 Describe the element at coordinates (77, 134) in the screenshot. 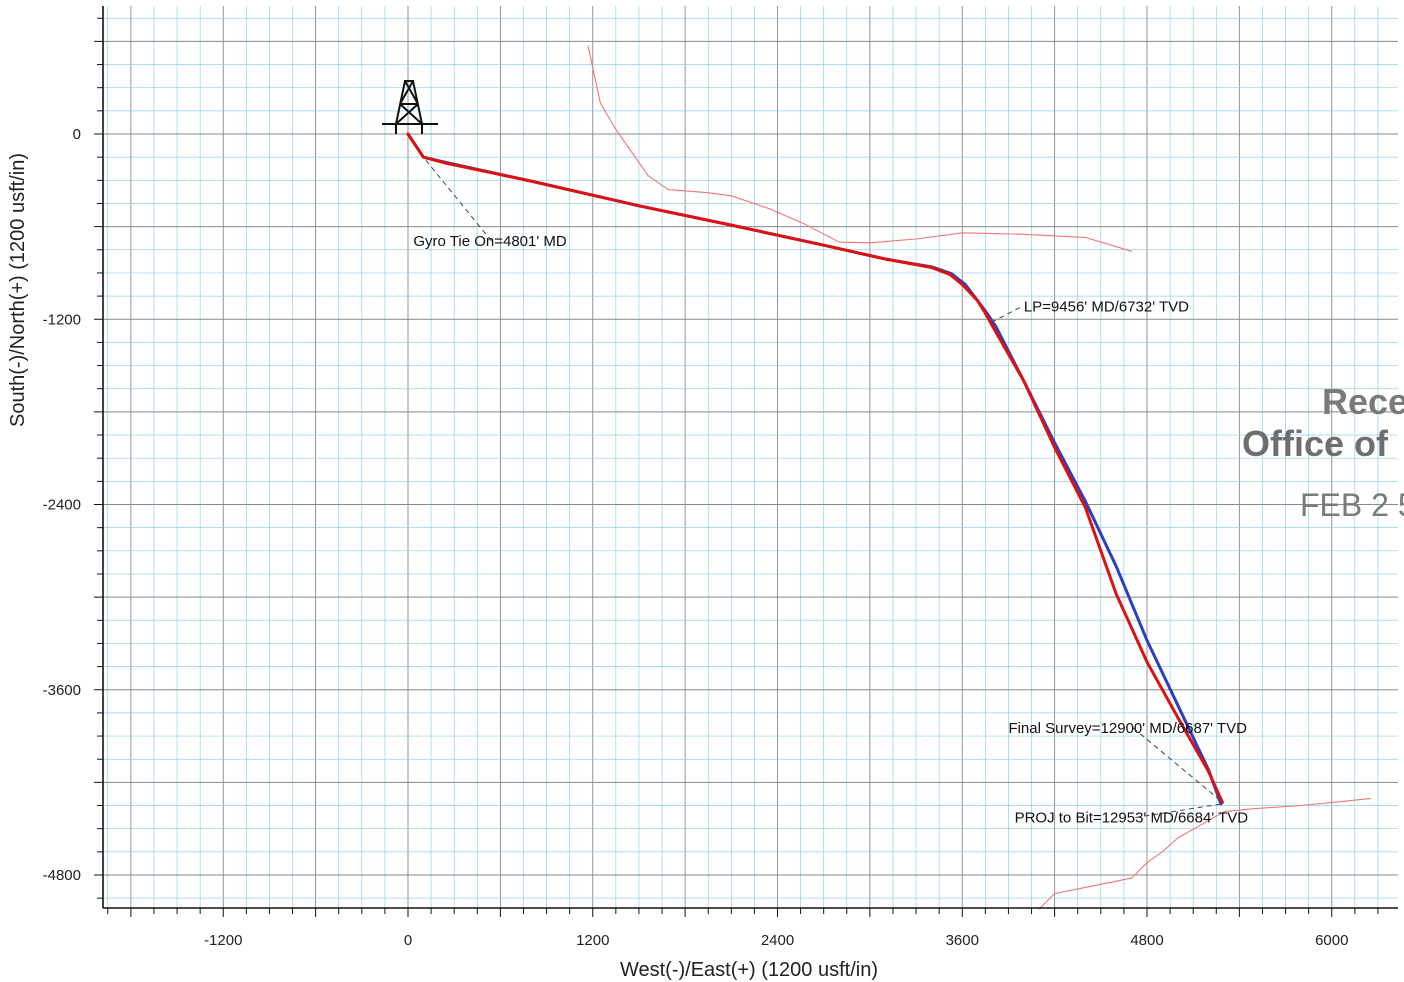

I see `y-tick-label: 0` at that location.